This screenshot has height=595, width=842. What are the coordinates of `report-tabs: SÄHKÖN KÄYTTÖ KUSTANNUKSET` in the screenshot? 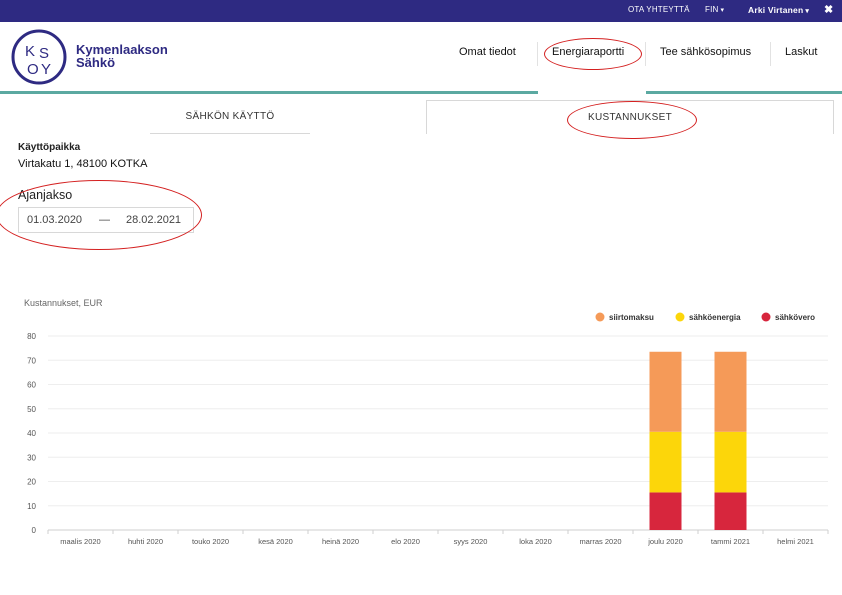 It's located at (421, 117).